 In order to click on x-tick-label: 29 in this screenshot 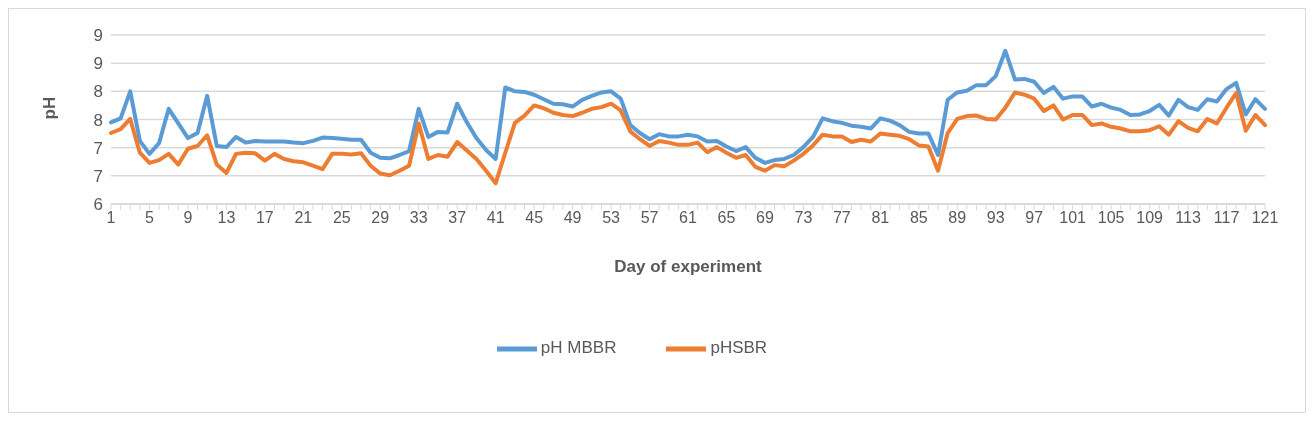, I will do `click(380, 218)`.